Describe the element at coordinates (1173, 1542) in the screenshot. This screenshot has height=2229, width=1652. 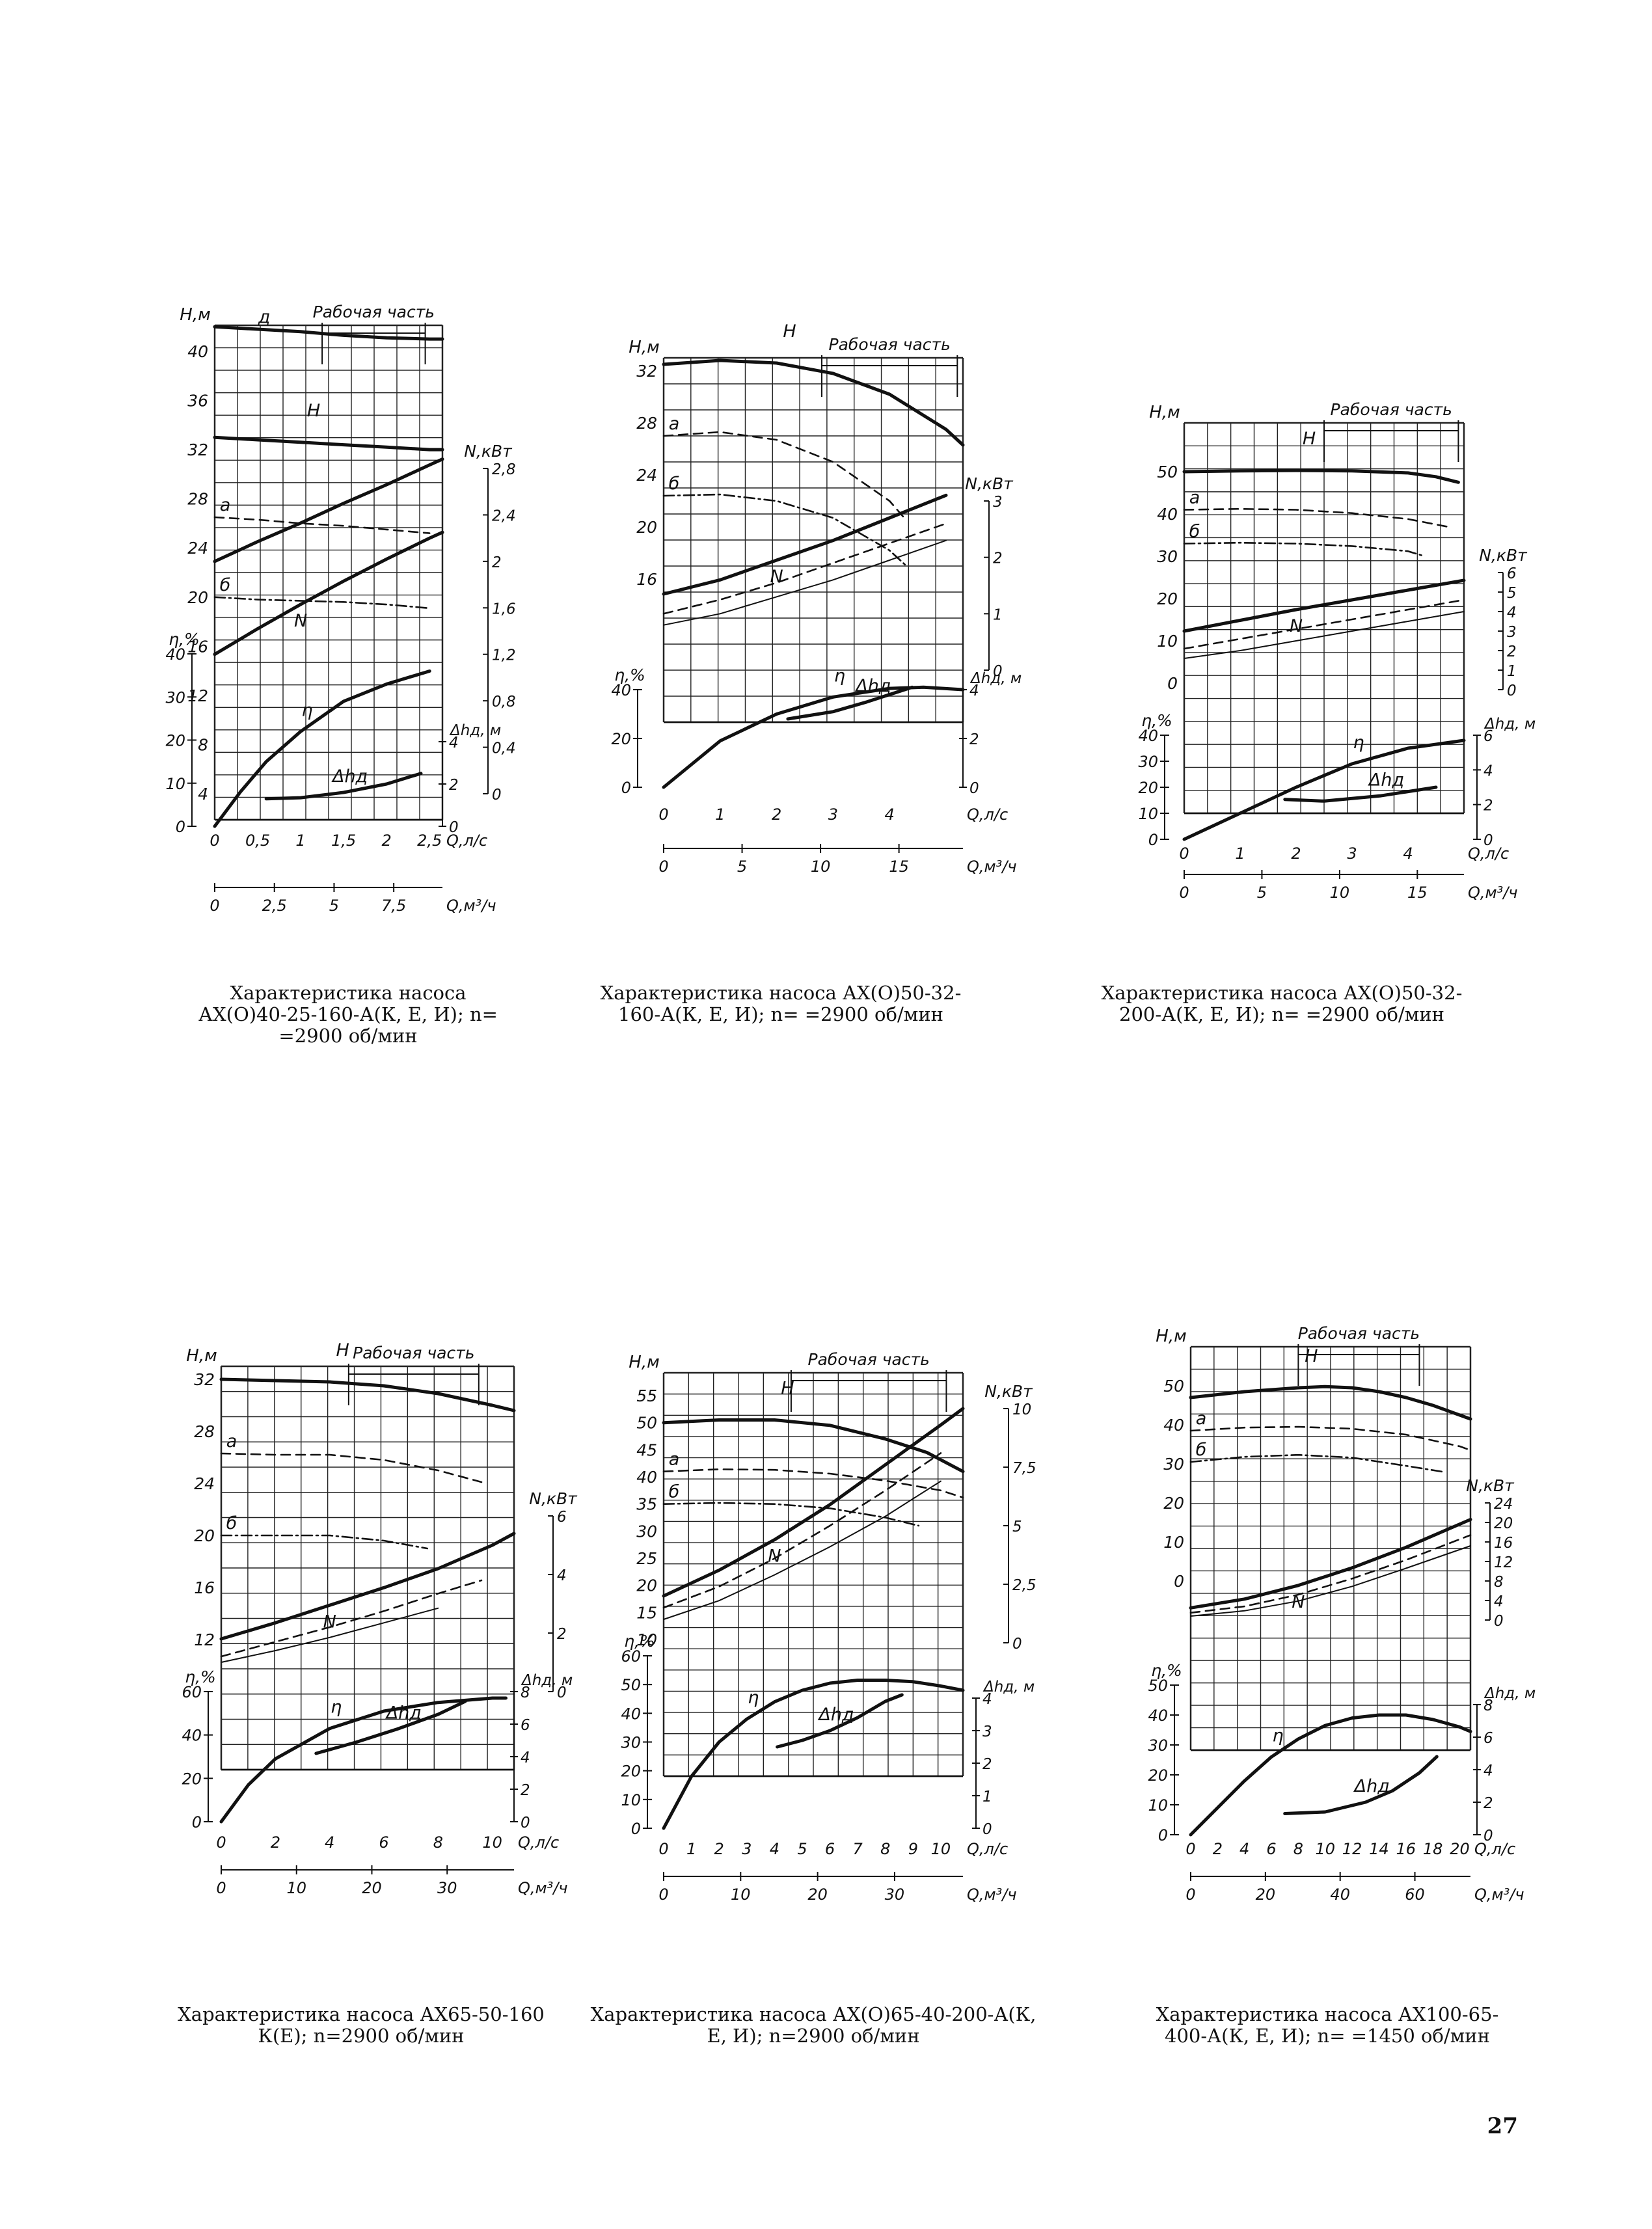
I see `head-tick-label: 10` at that location.